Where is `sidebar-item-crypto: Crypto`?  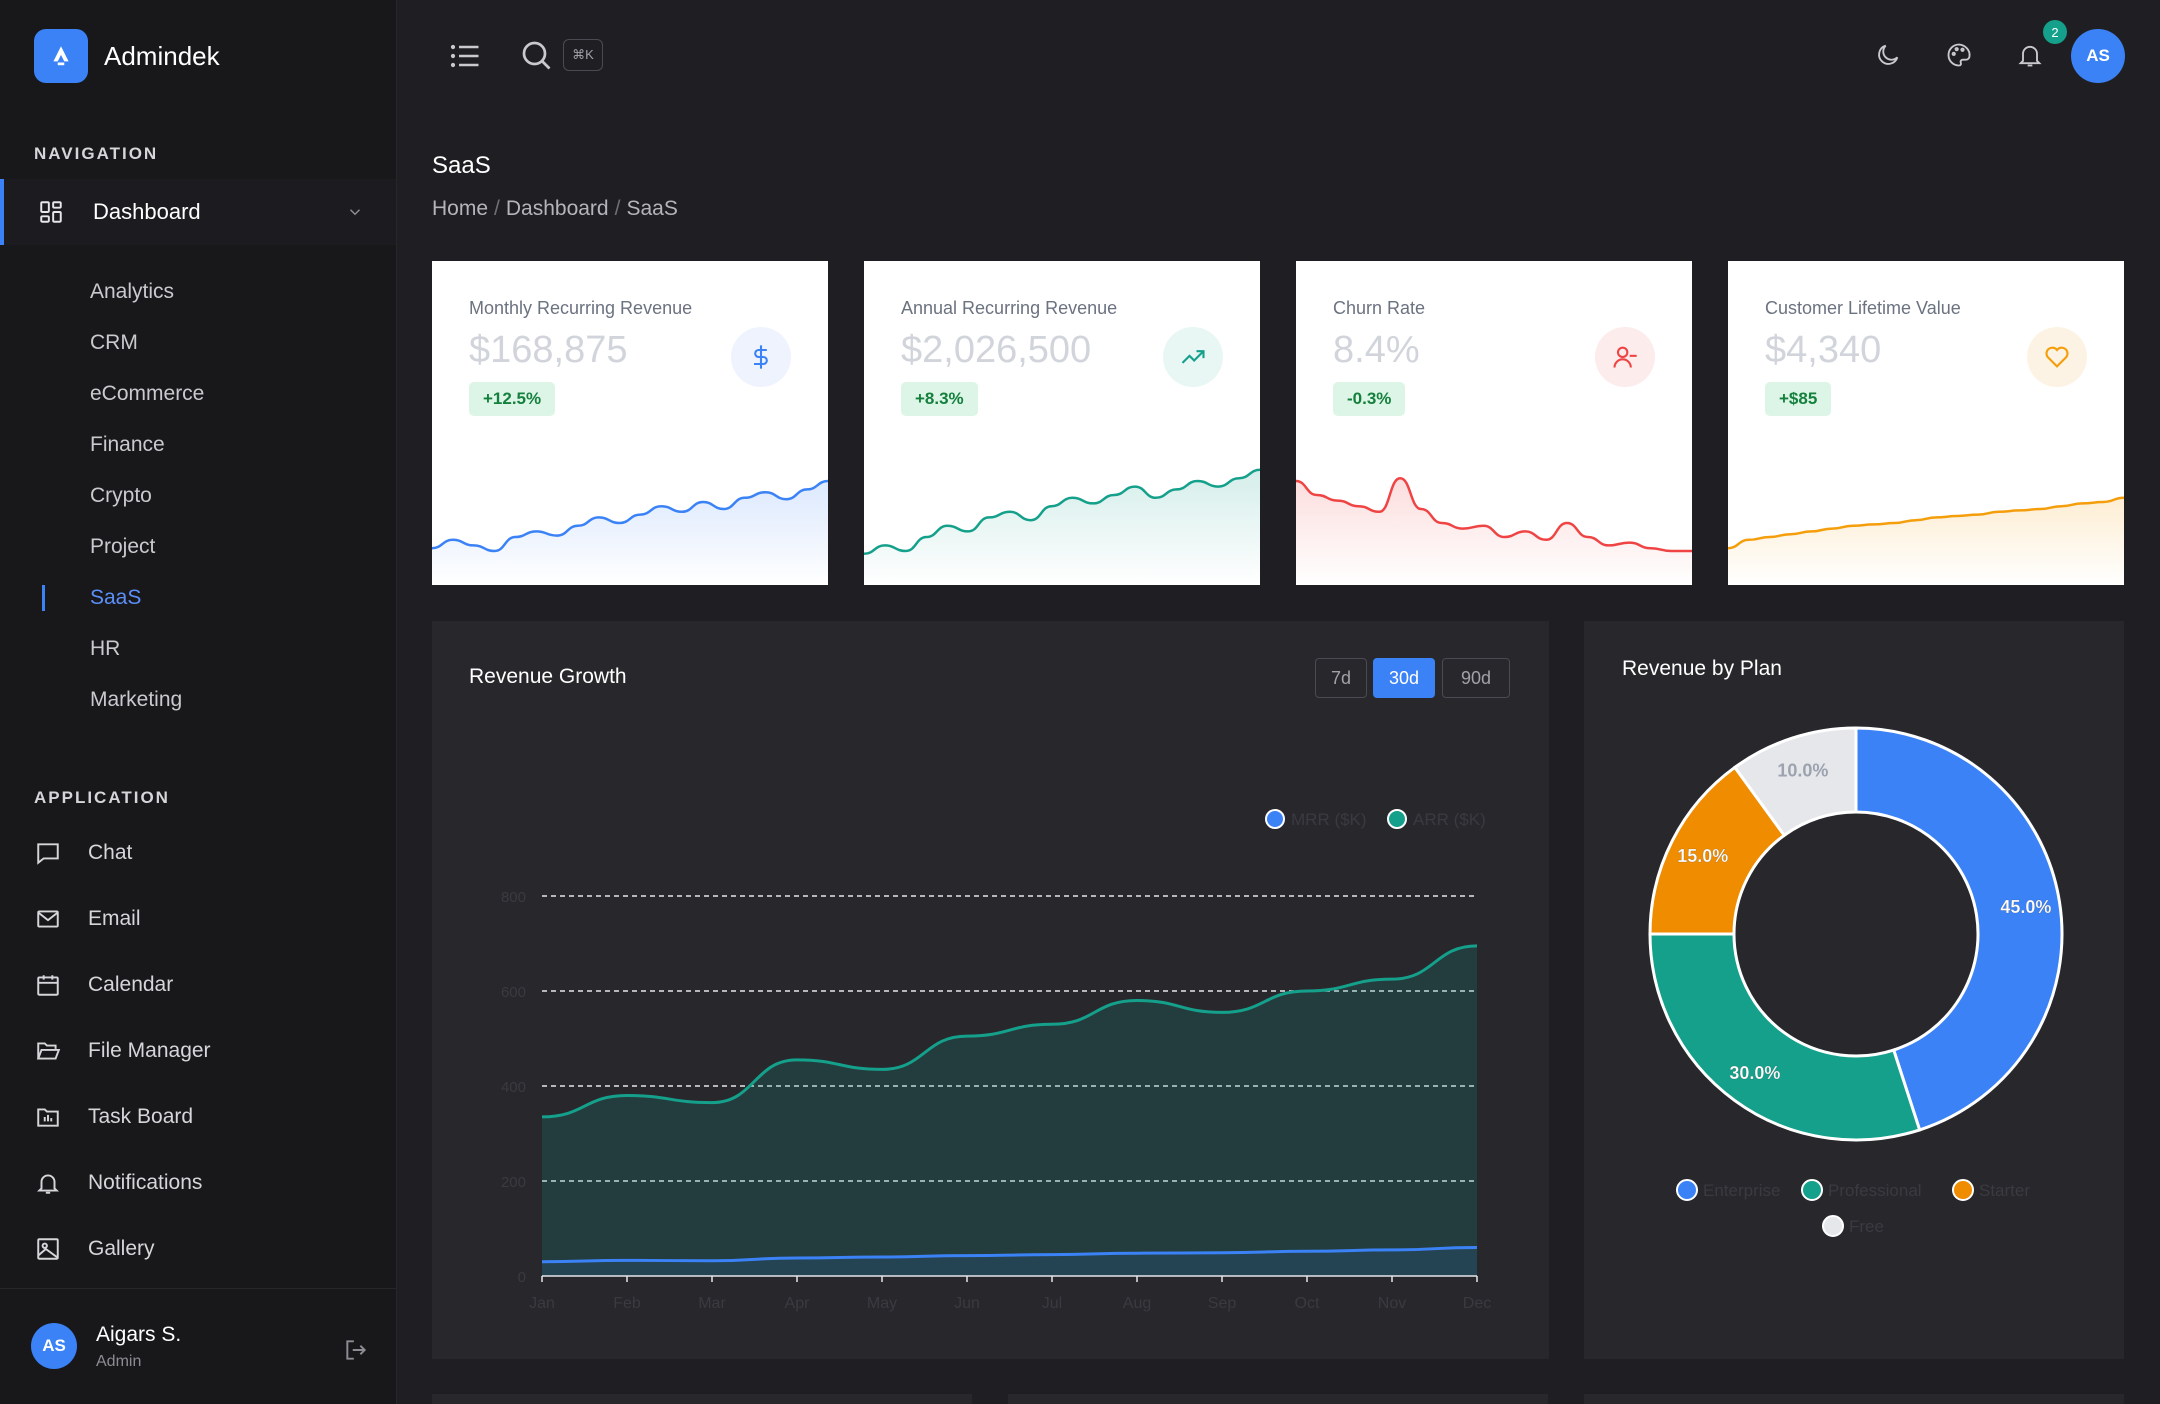
sidebar-item-crypto: Crypto is located at coordinates (121, 495).